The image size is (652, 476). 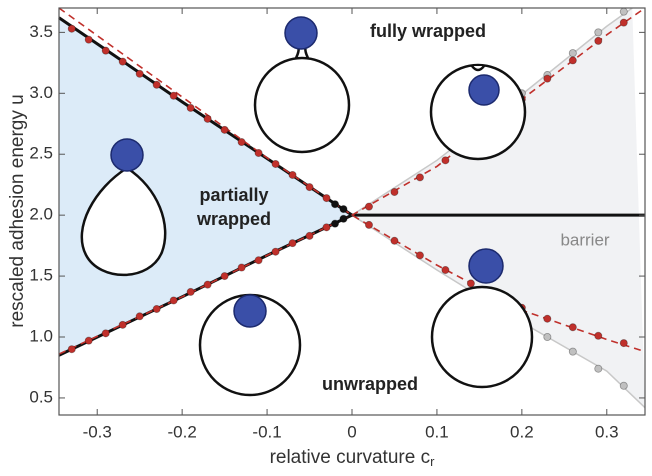 What do you see at coordinates (233, 195) in the screenshot?
I see `annotation: partially` at bounding box center [233, 195].